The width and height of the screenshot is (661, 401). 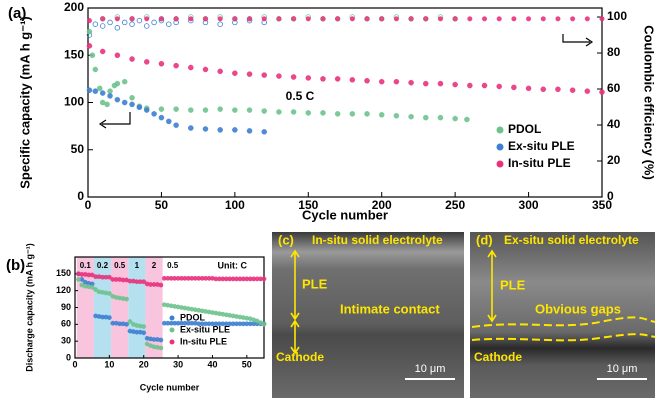 What do you see at coordinates (541, 146) in the screenshot?
I see `legend-label: Ex-situ PLE` at bounding box center [541, 146].